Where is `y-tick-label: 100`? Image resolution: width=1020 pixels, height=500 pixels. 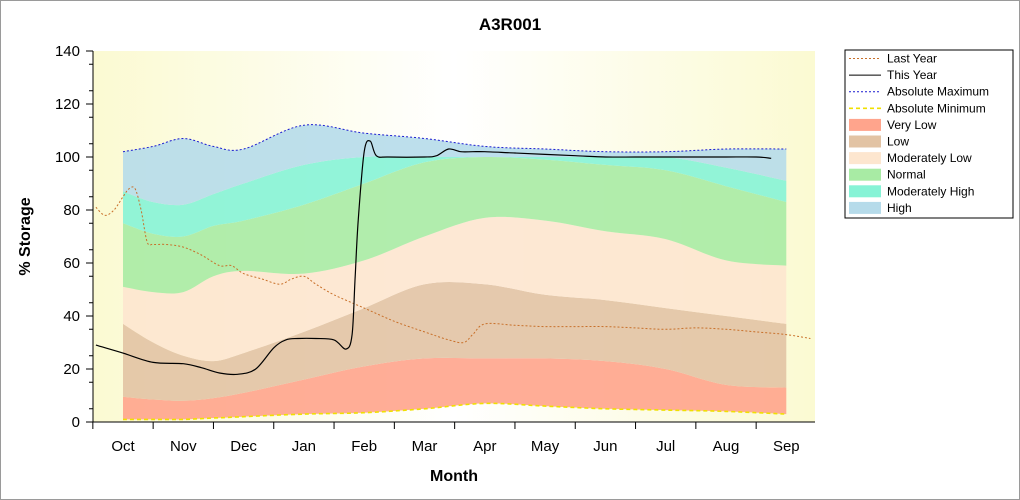 y-tick-label: 100 is located at coordinates (67, 157).